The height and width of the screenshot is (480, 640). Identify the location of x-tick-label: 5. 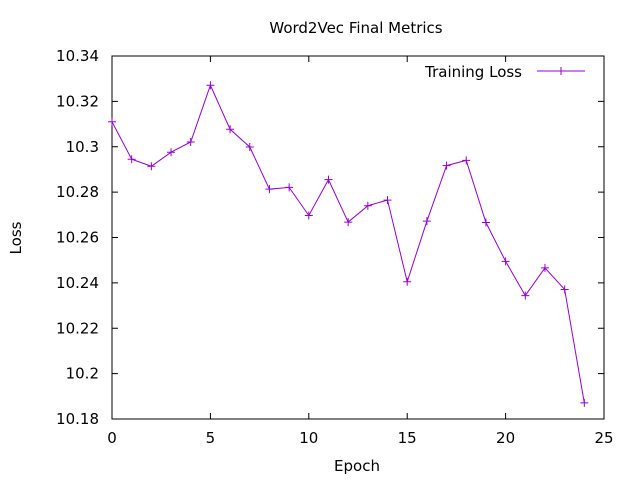
(211, 438).